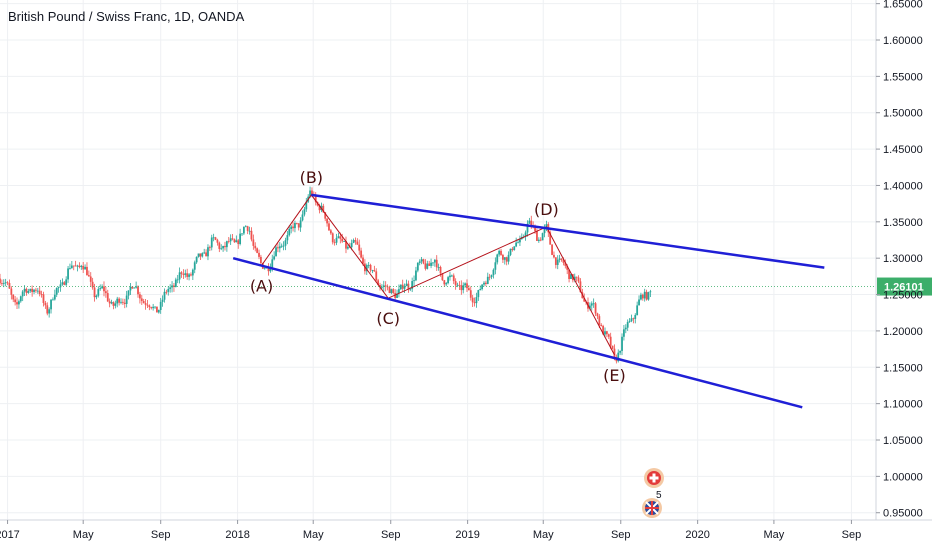 The image size is (932, 550). What do you see at coordinates (467, 535) in the screenshot?
I see `x-tick-label: 2019` at bounding box center [467, 535].